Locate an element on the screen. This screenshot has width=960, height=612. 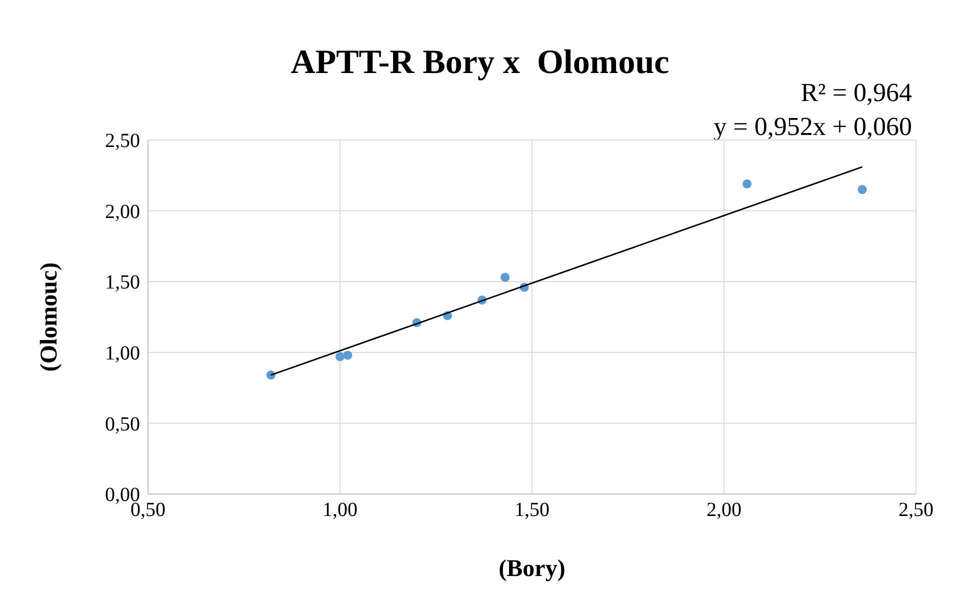
y-tick-label: 0,50 is located at coordinates (122, 424).